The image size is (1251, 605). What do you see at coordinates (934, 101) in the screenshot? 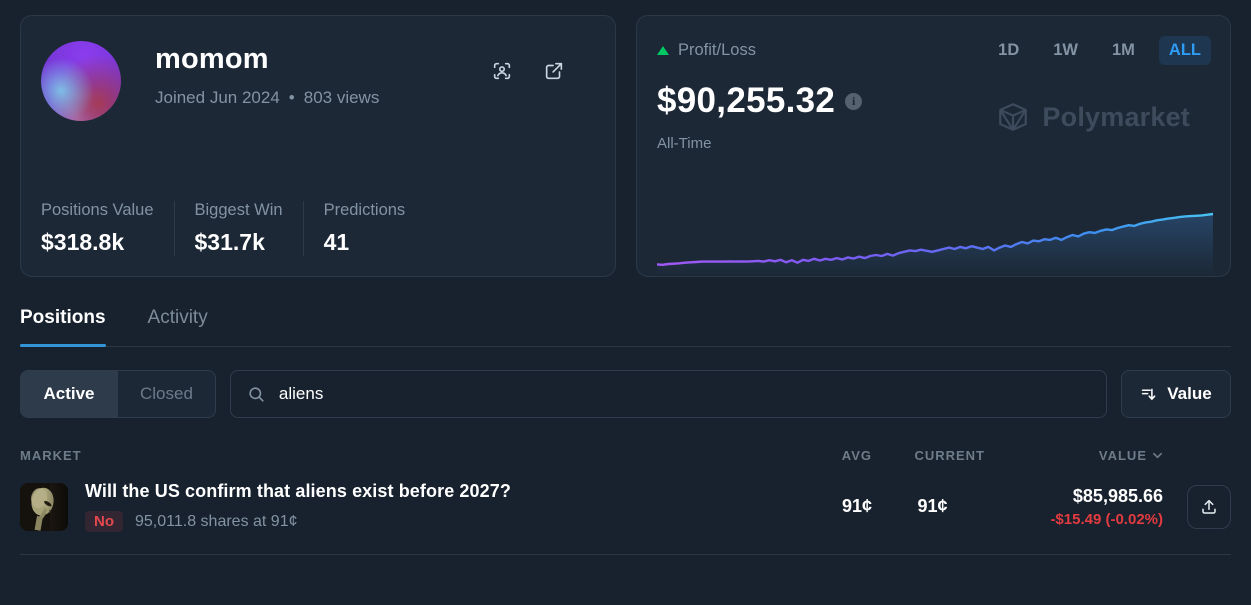
I see `pnl-amount-row: $90,255.32 i` at bounding box center [934, 101].